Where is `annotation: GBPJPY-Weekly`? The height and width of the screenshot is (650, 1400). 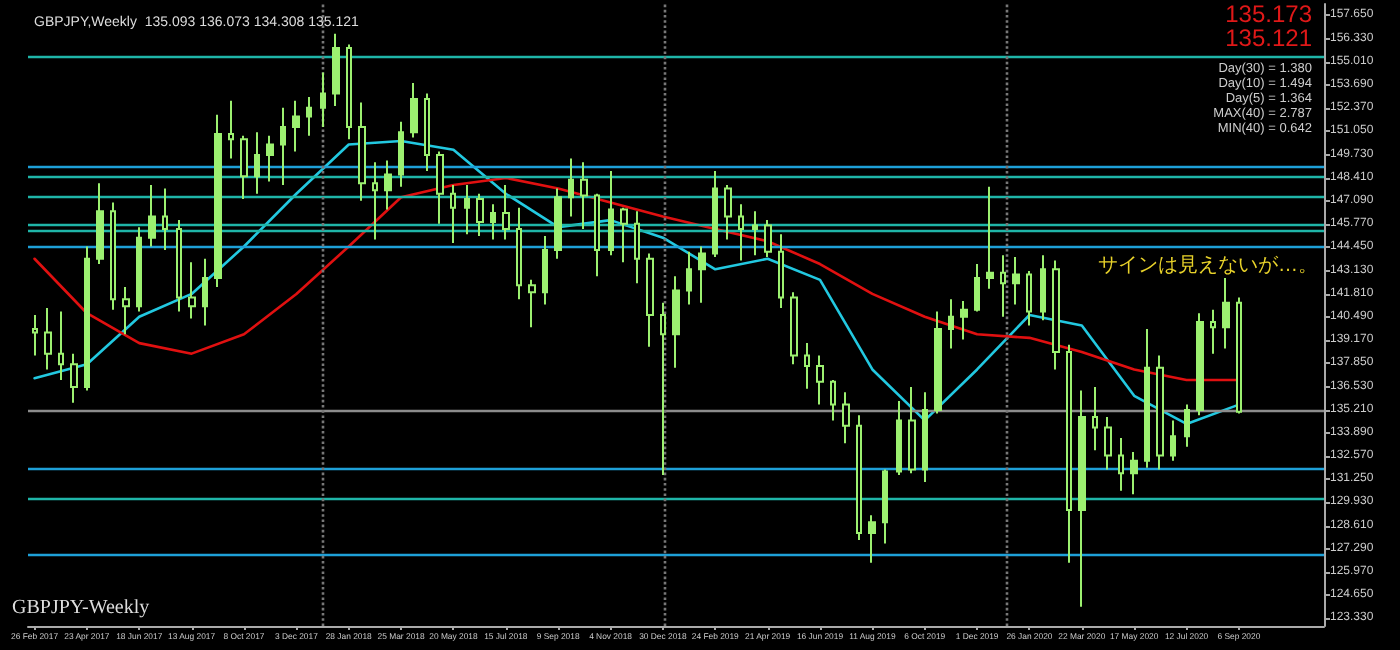
annotation: GBPJPY-Weekly is located at coordinates (81, 608).